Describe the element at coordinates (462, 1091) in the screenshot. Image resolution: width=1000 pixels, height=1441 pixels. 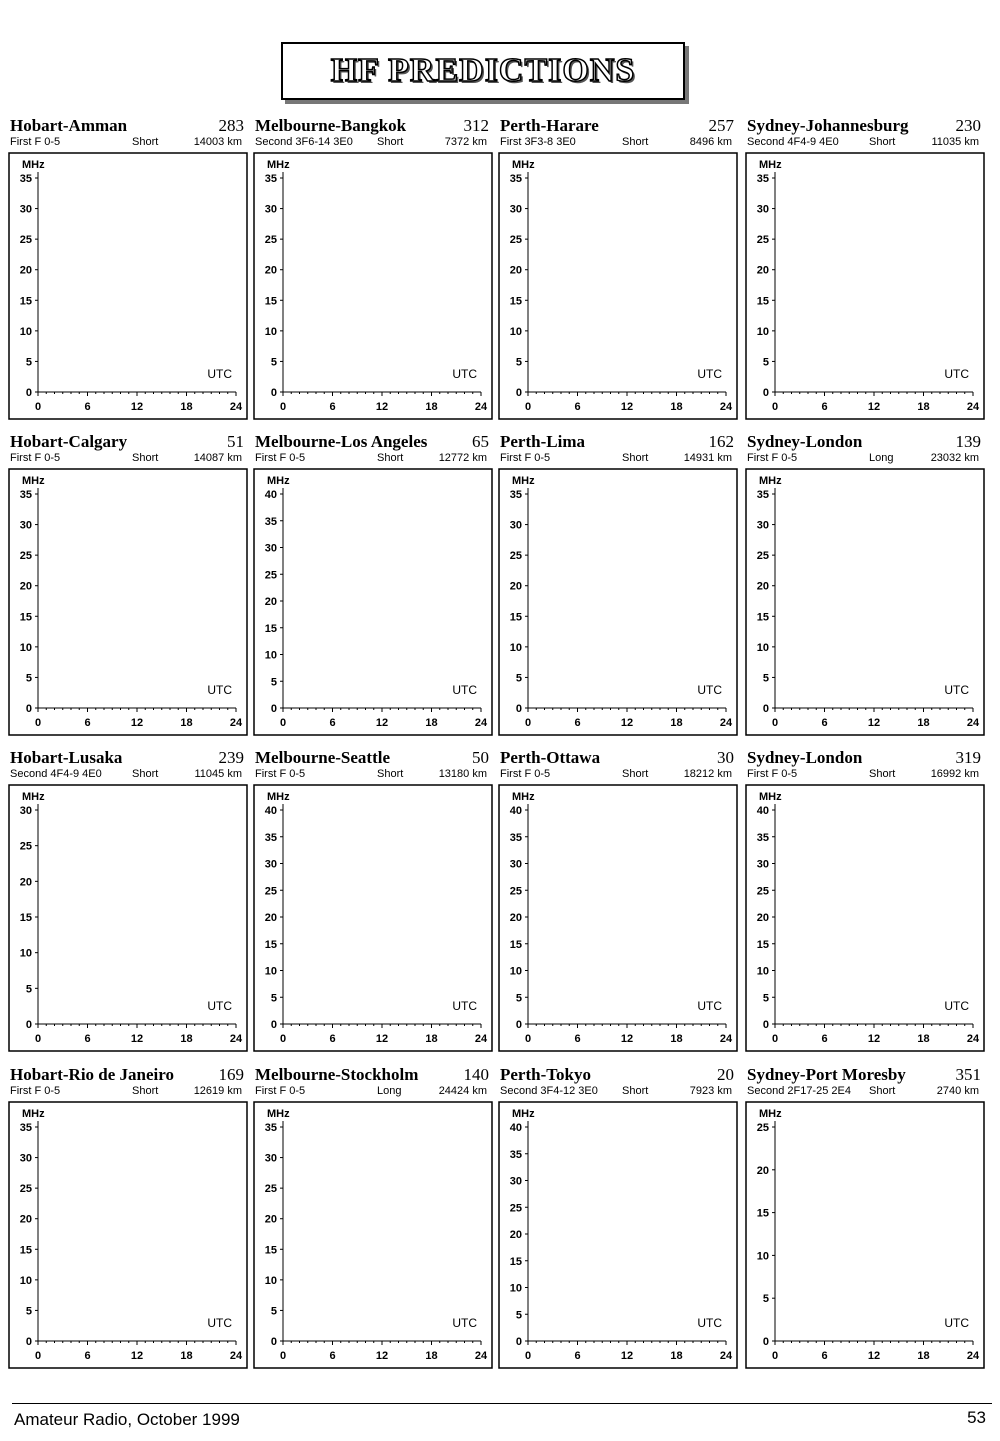
I see `chart-distance: 24424 km` at that location.